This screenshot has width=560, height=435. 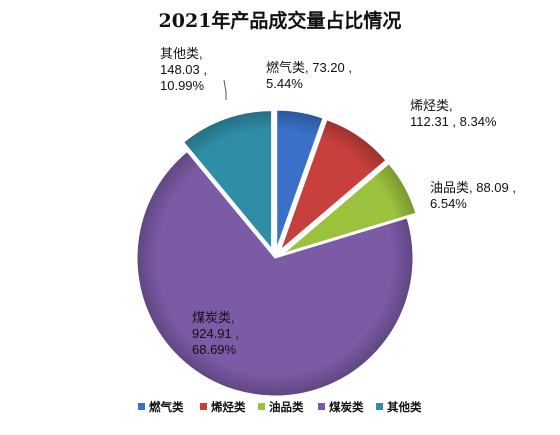 I want to click on chart-title: 2021年产品成交量占比情况, so click(x=280, y=21).